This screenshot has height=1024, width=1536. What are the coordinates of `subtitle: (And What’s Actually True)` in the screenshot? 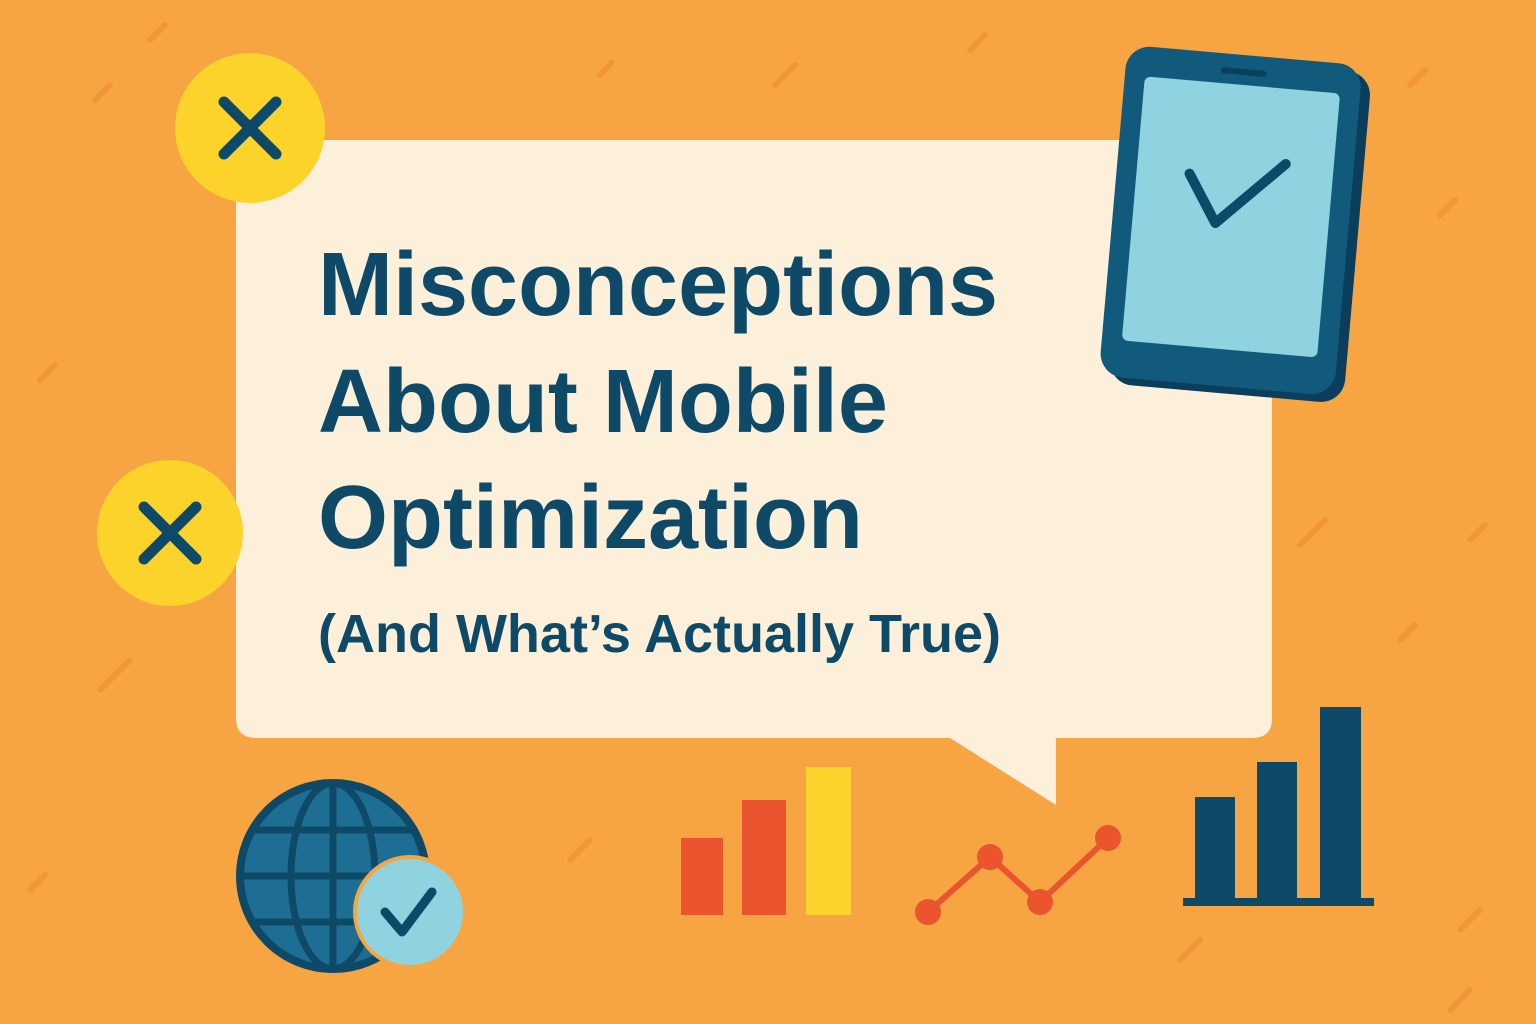 It's located at (659, 634).